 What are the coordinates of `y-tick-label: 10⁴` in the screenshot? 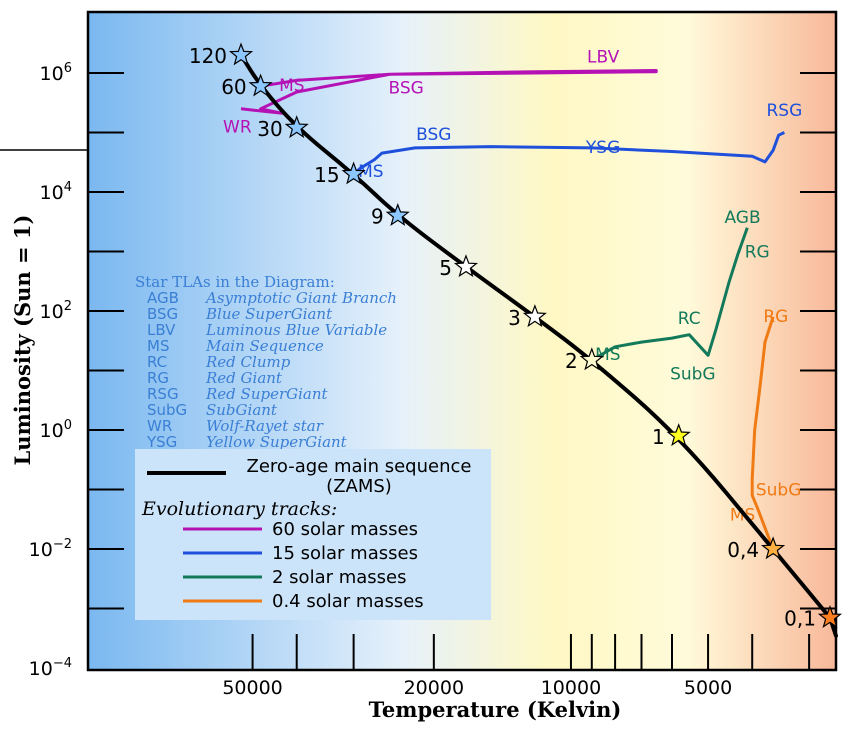 It's located at (56, 192).